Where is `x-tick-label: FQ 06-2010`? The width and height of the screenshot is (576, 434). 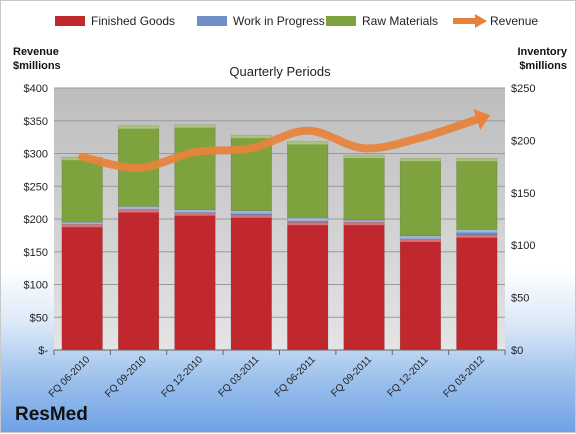
x-tick-label: FQ 06-2010 is located at coordinates (70, 377).